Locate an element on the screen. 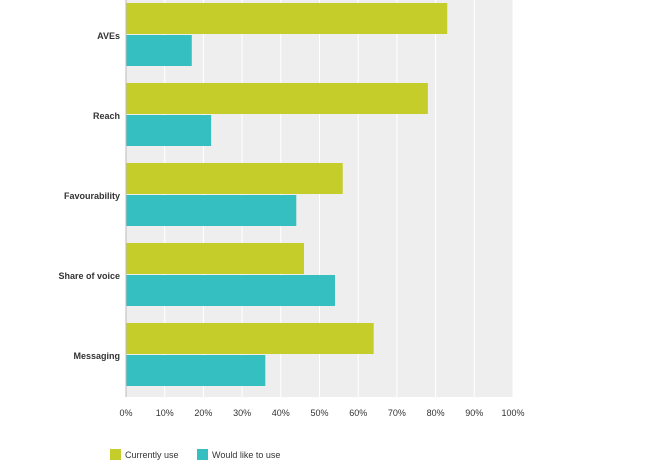  category-label: Favourability is located at coordinates (92, 196).